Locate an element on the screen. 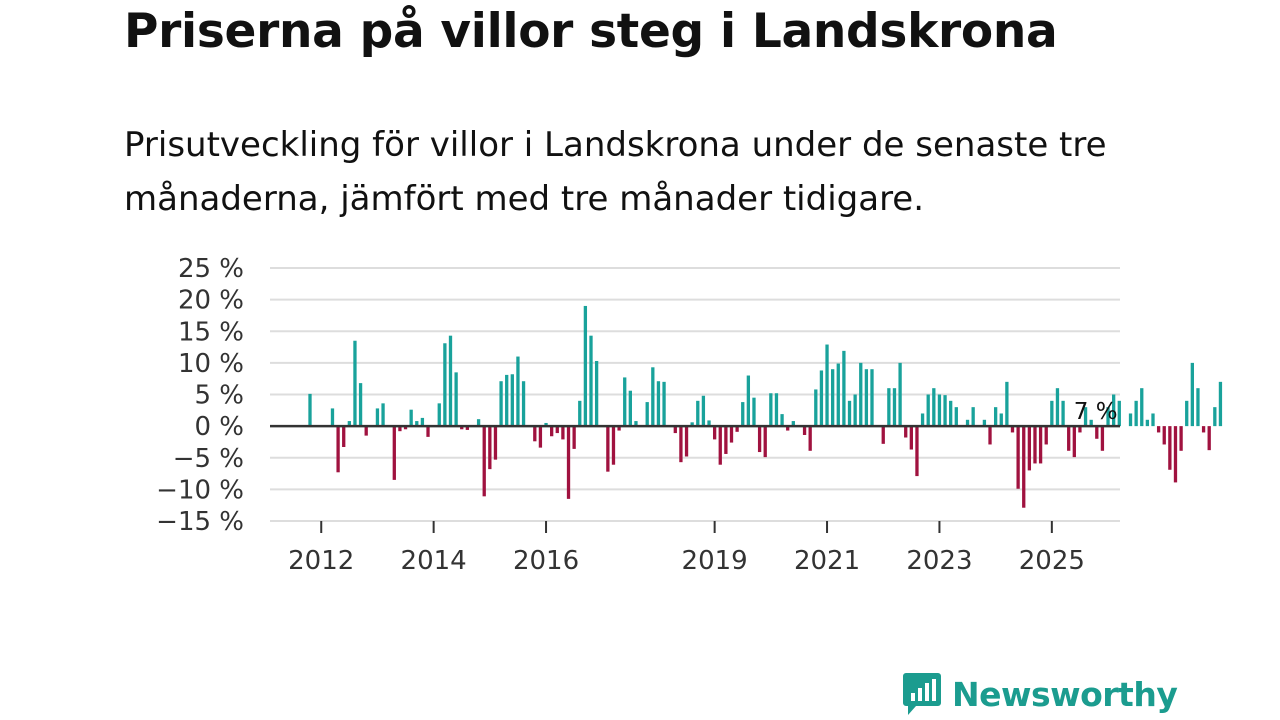 Image resolution: width=1280 pixels, height=720 pixels. x-tick-label: 2012 is located at coordinates (321, 561).